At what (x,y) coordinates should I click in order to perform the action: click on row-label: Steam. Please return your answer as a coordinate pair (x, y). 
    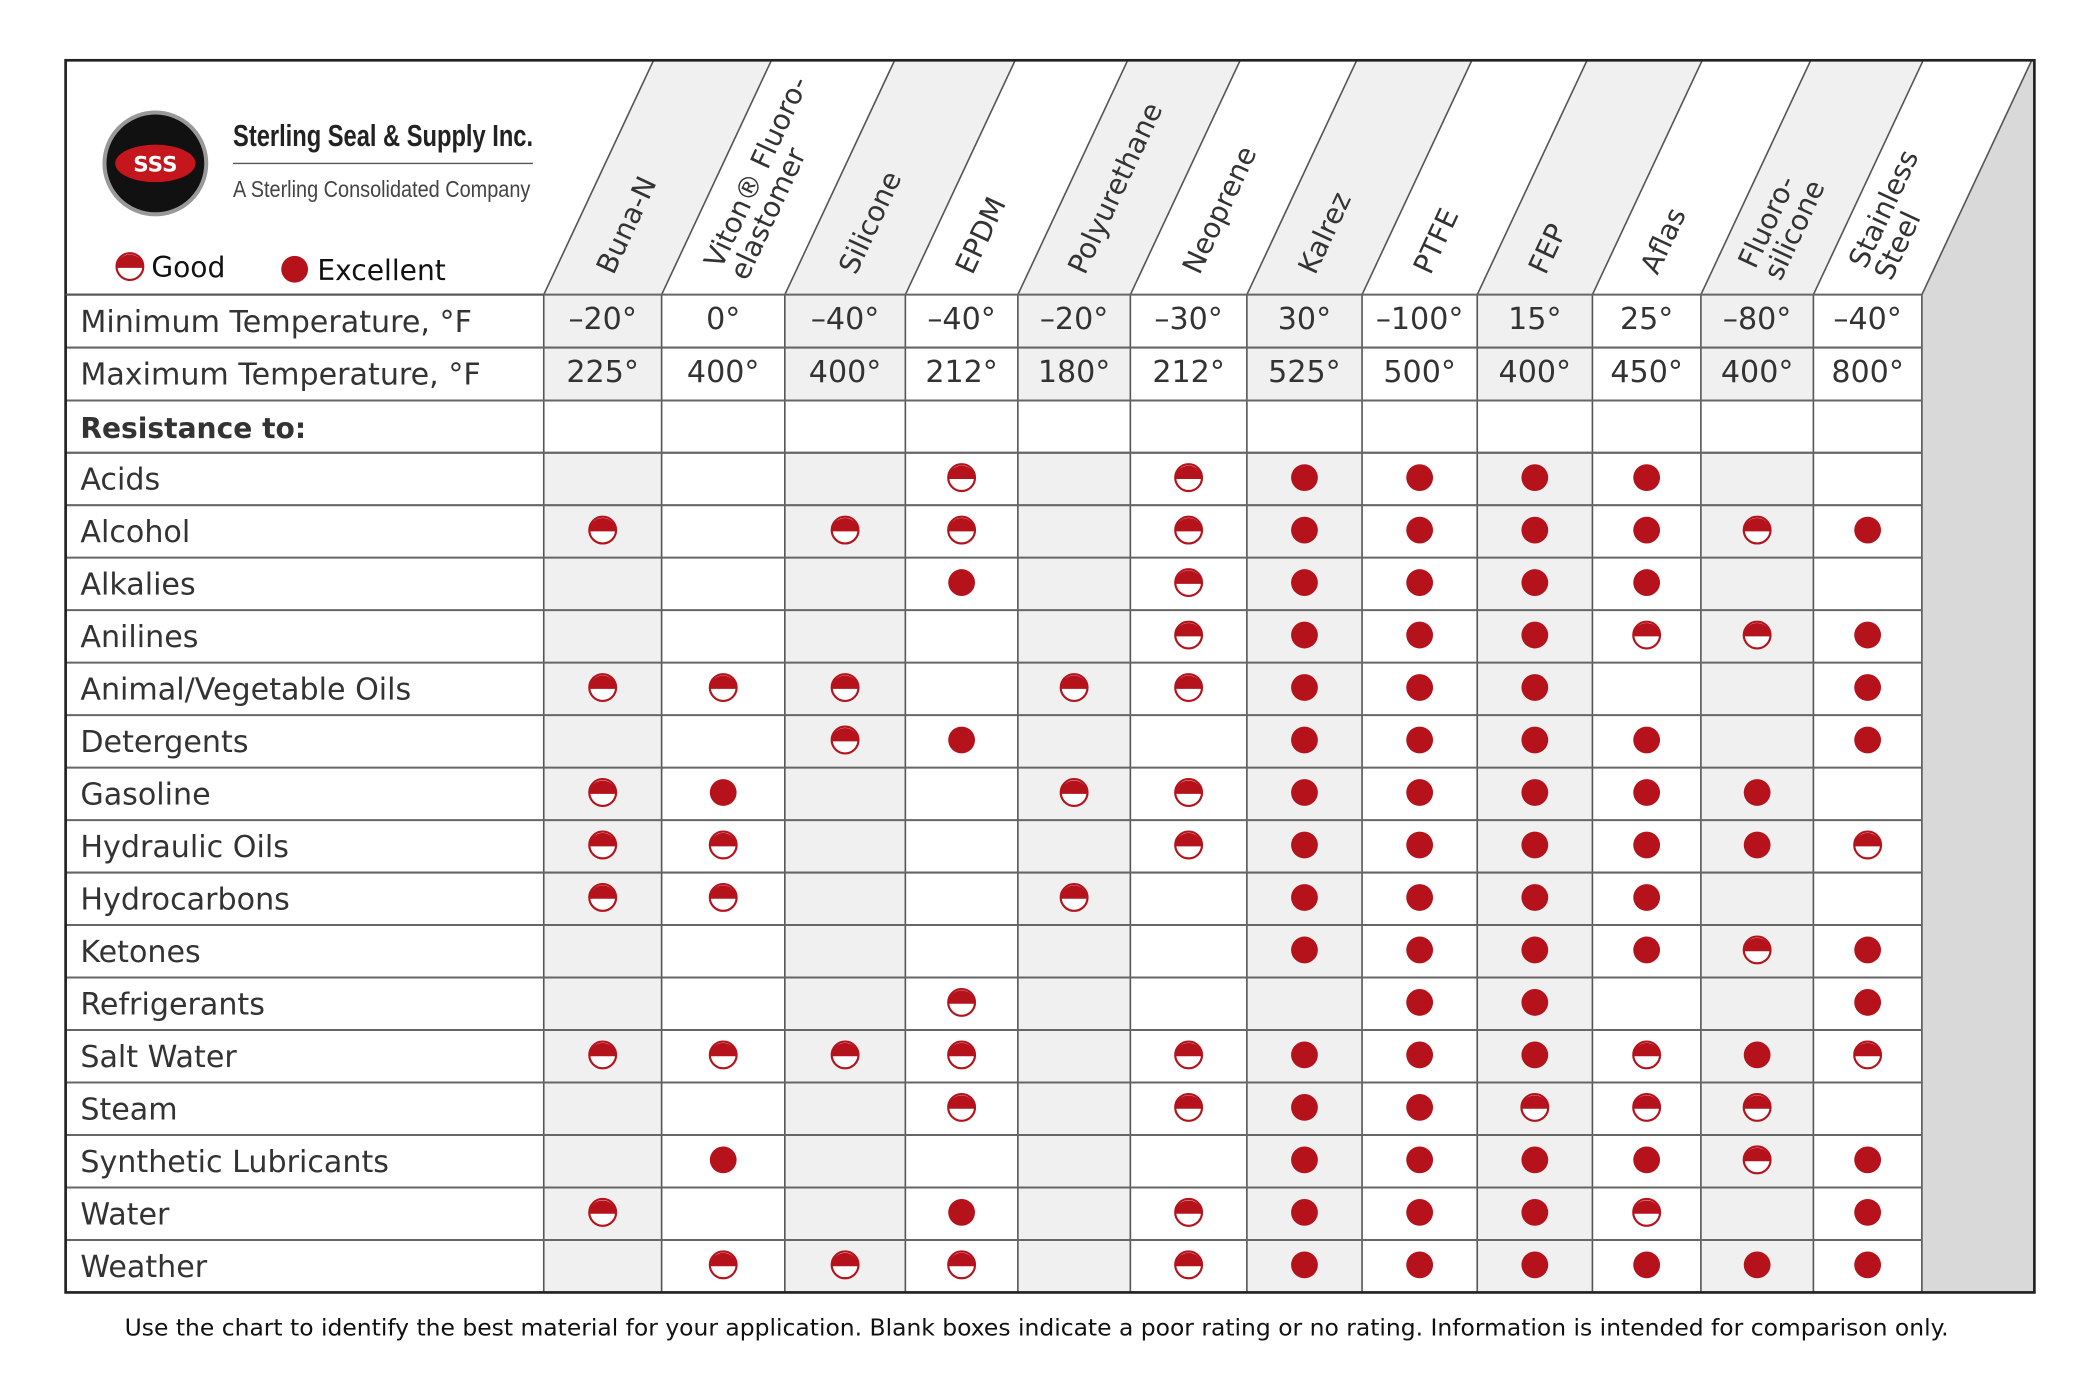
    Looking at the image, I should click on (128, 1109).